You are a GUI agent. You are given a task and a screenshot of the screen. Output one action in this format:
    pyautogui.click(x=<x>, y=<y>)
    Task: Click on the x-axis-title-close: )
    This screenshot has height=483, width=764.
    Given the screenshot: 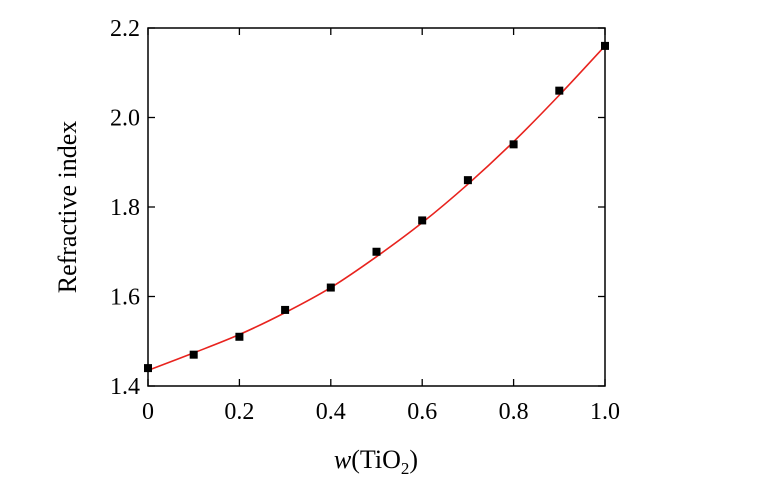 What is the action you would take?
    pyautogui.click(x=413, y=459)
    